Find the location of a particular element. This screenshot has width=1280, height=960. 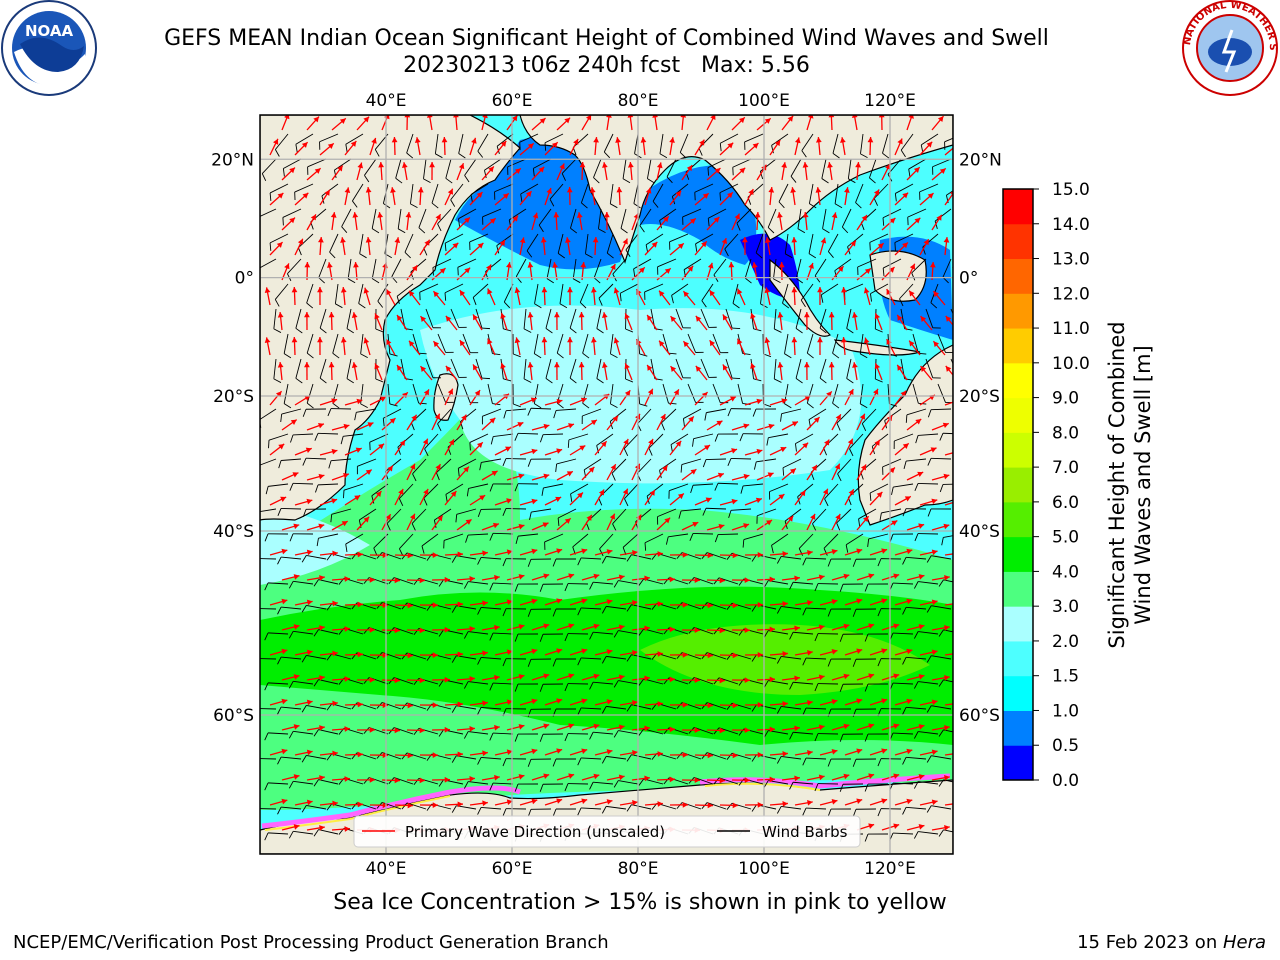

colorbar-tick-label: 0.5 is located at coordinates (1065, 746).